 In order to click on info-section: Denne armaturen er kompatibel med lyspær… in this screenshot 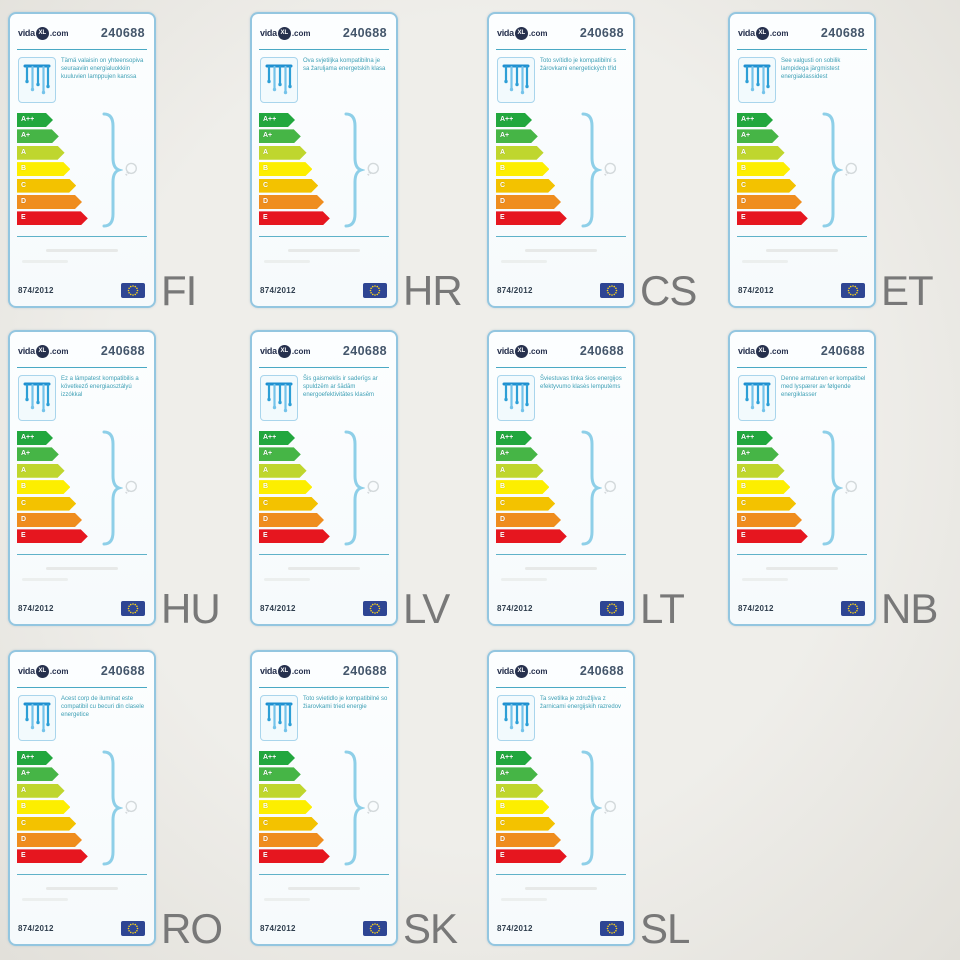, I will do `click(802, 398)`.